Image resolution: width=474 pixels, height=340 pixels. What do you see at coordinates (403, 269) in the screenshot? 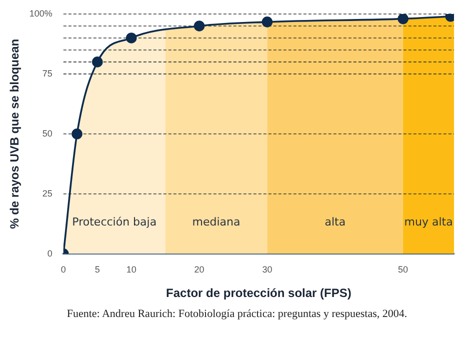
I see `x-tick-label: 50` at bounding box center [403, 269].